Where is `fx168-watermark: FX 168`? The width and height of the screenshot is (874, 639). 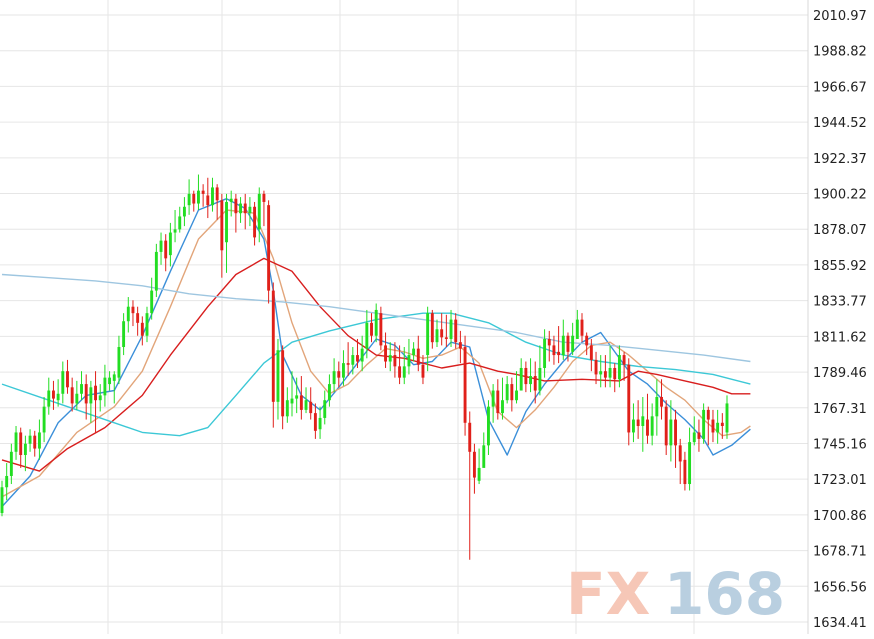
fx168-watermark: FX 168 is located at coordinates (675, 594).